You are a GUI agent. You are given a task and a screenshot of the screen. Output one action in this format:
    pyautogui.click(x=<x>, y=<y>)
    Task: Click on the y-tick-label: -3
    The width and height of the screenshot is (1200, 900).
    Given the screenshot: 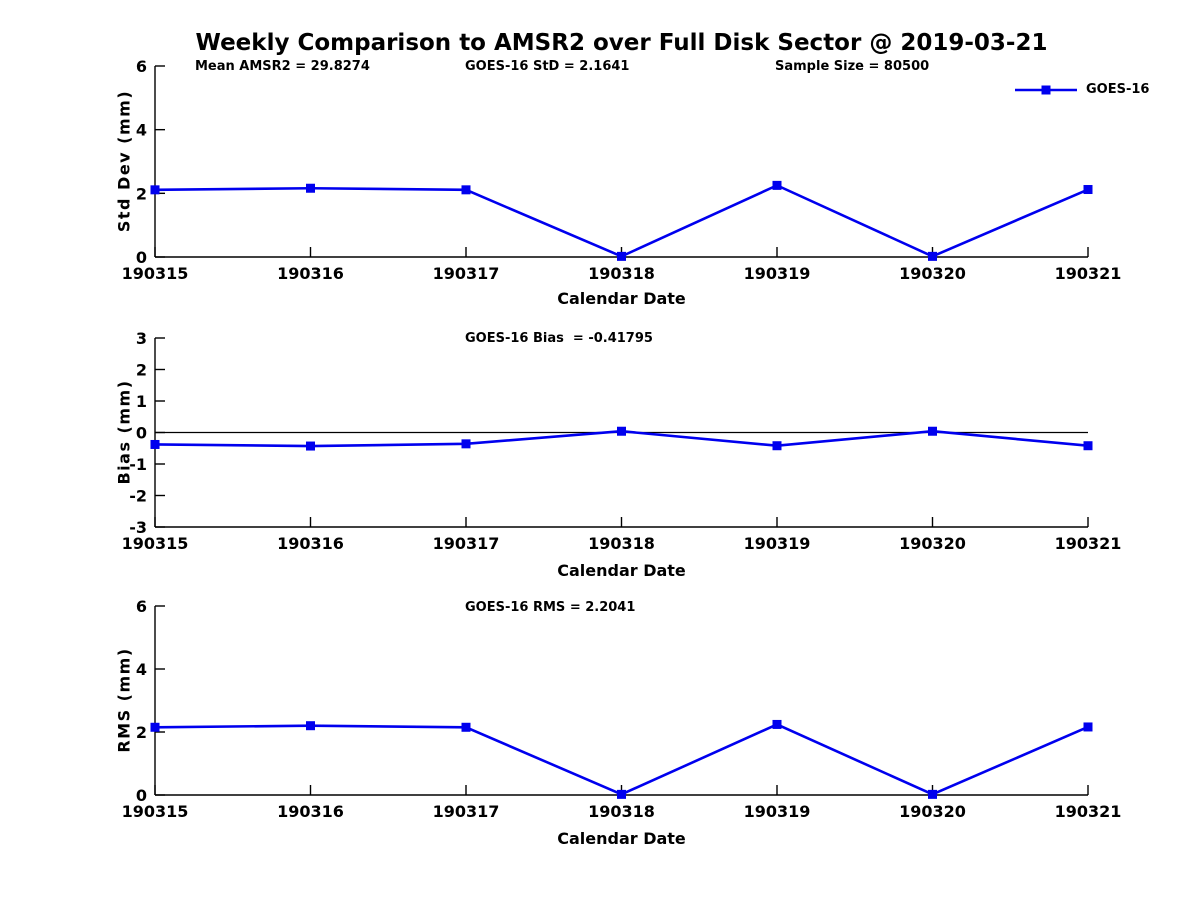 What is the action you would take?
    pyautogui.click(x=138, y=527)
    